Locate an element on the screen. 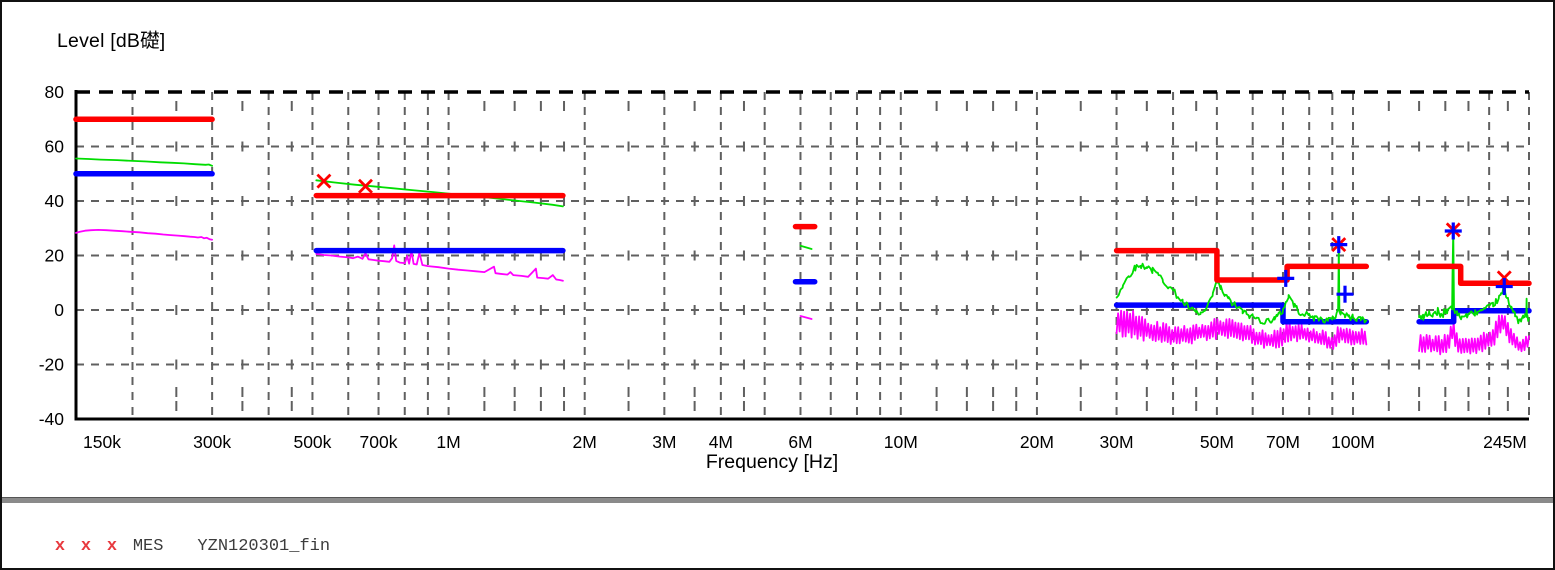  y-tick-label: 80 is located at coordinates (55, 92).